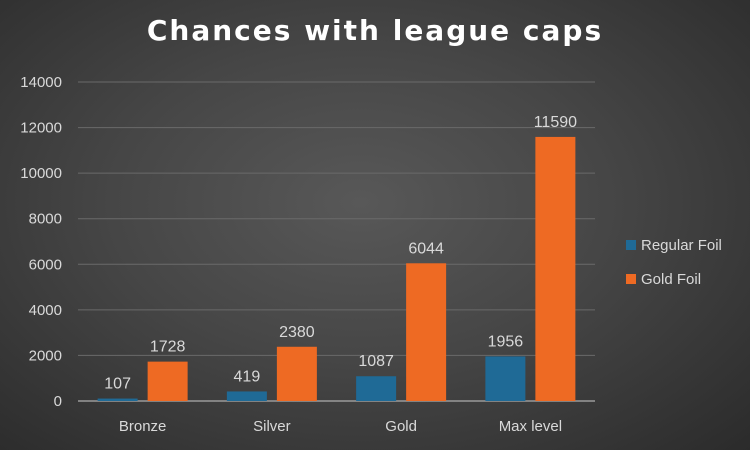  I want to click on y-tick-label: 6000, so click(45, 264).